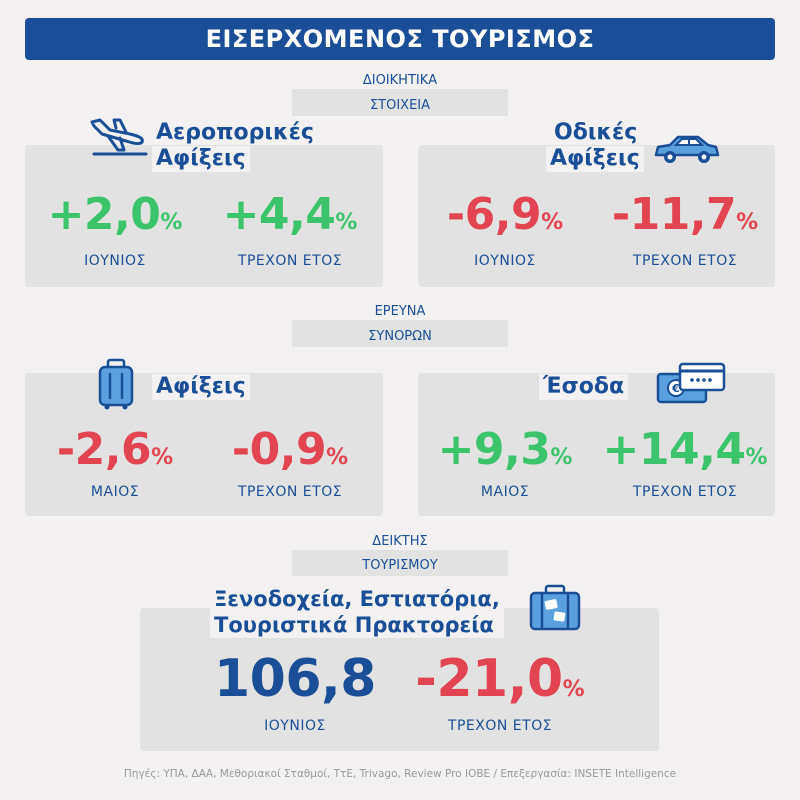  What do you see at coordinates (555, 607) in the screenshot?
I see `suitcase-icon` at bounding box center [555, 607].